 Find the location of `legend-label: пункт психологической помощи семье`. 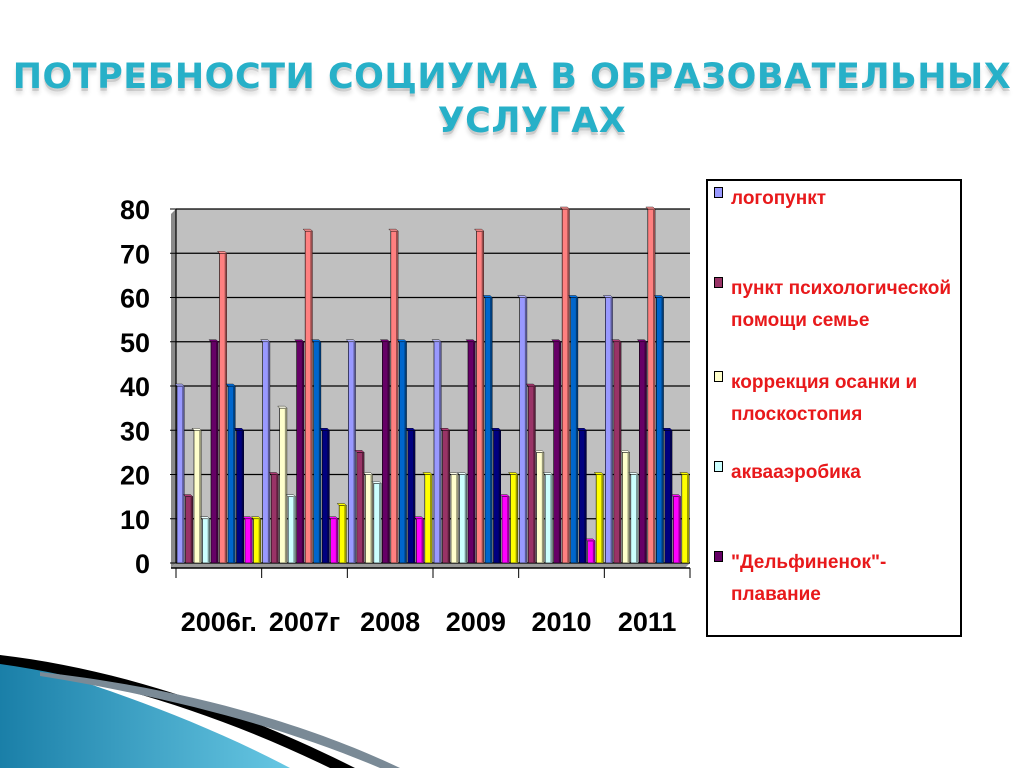

legend-label: пункт психологической помощи семье is located at coordinates (841, 304).